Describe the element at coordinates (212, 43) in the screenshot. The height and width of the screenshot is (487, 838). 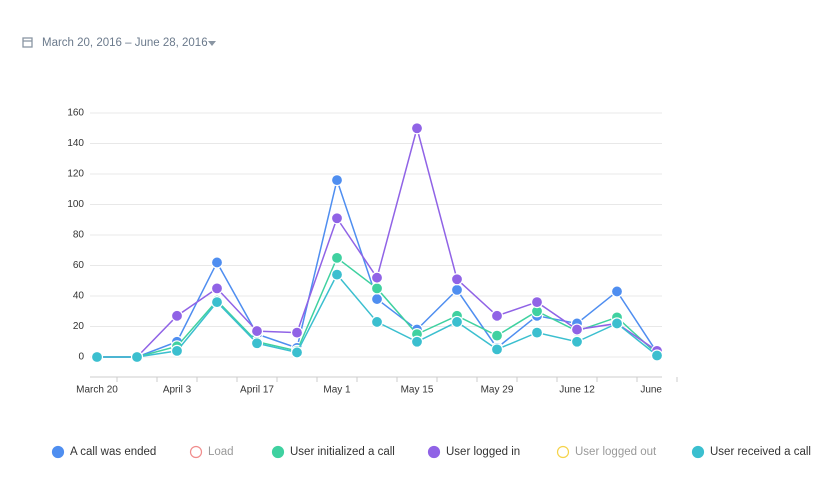
I see `caret` at that location.